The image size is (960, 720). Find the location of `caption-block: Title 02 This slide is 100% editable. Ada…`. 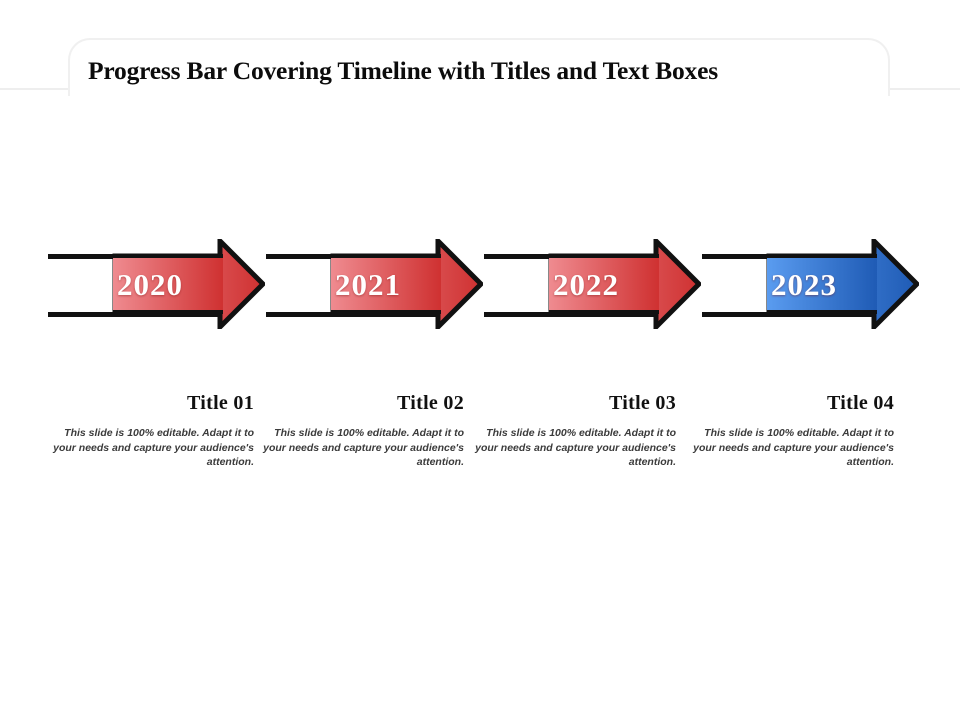

caption-block: Title 02 This slide is 100% editable. Ada… is located at coordinates (361, 431).